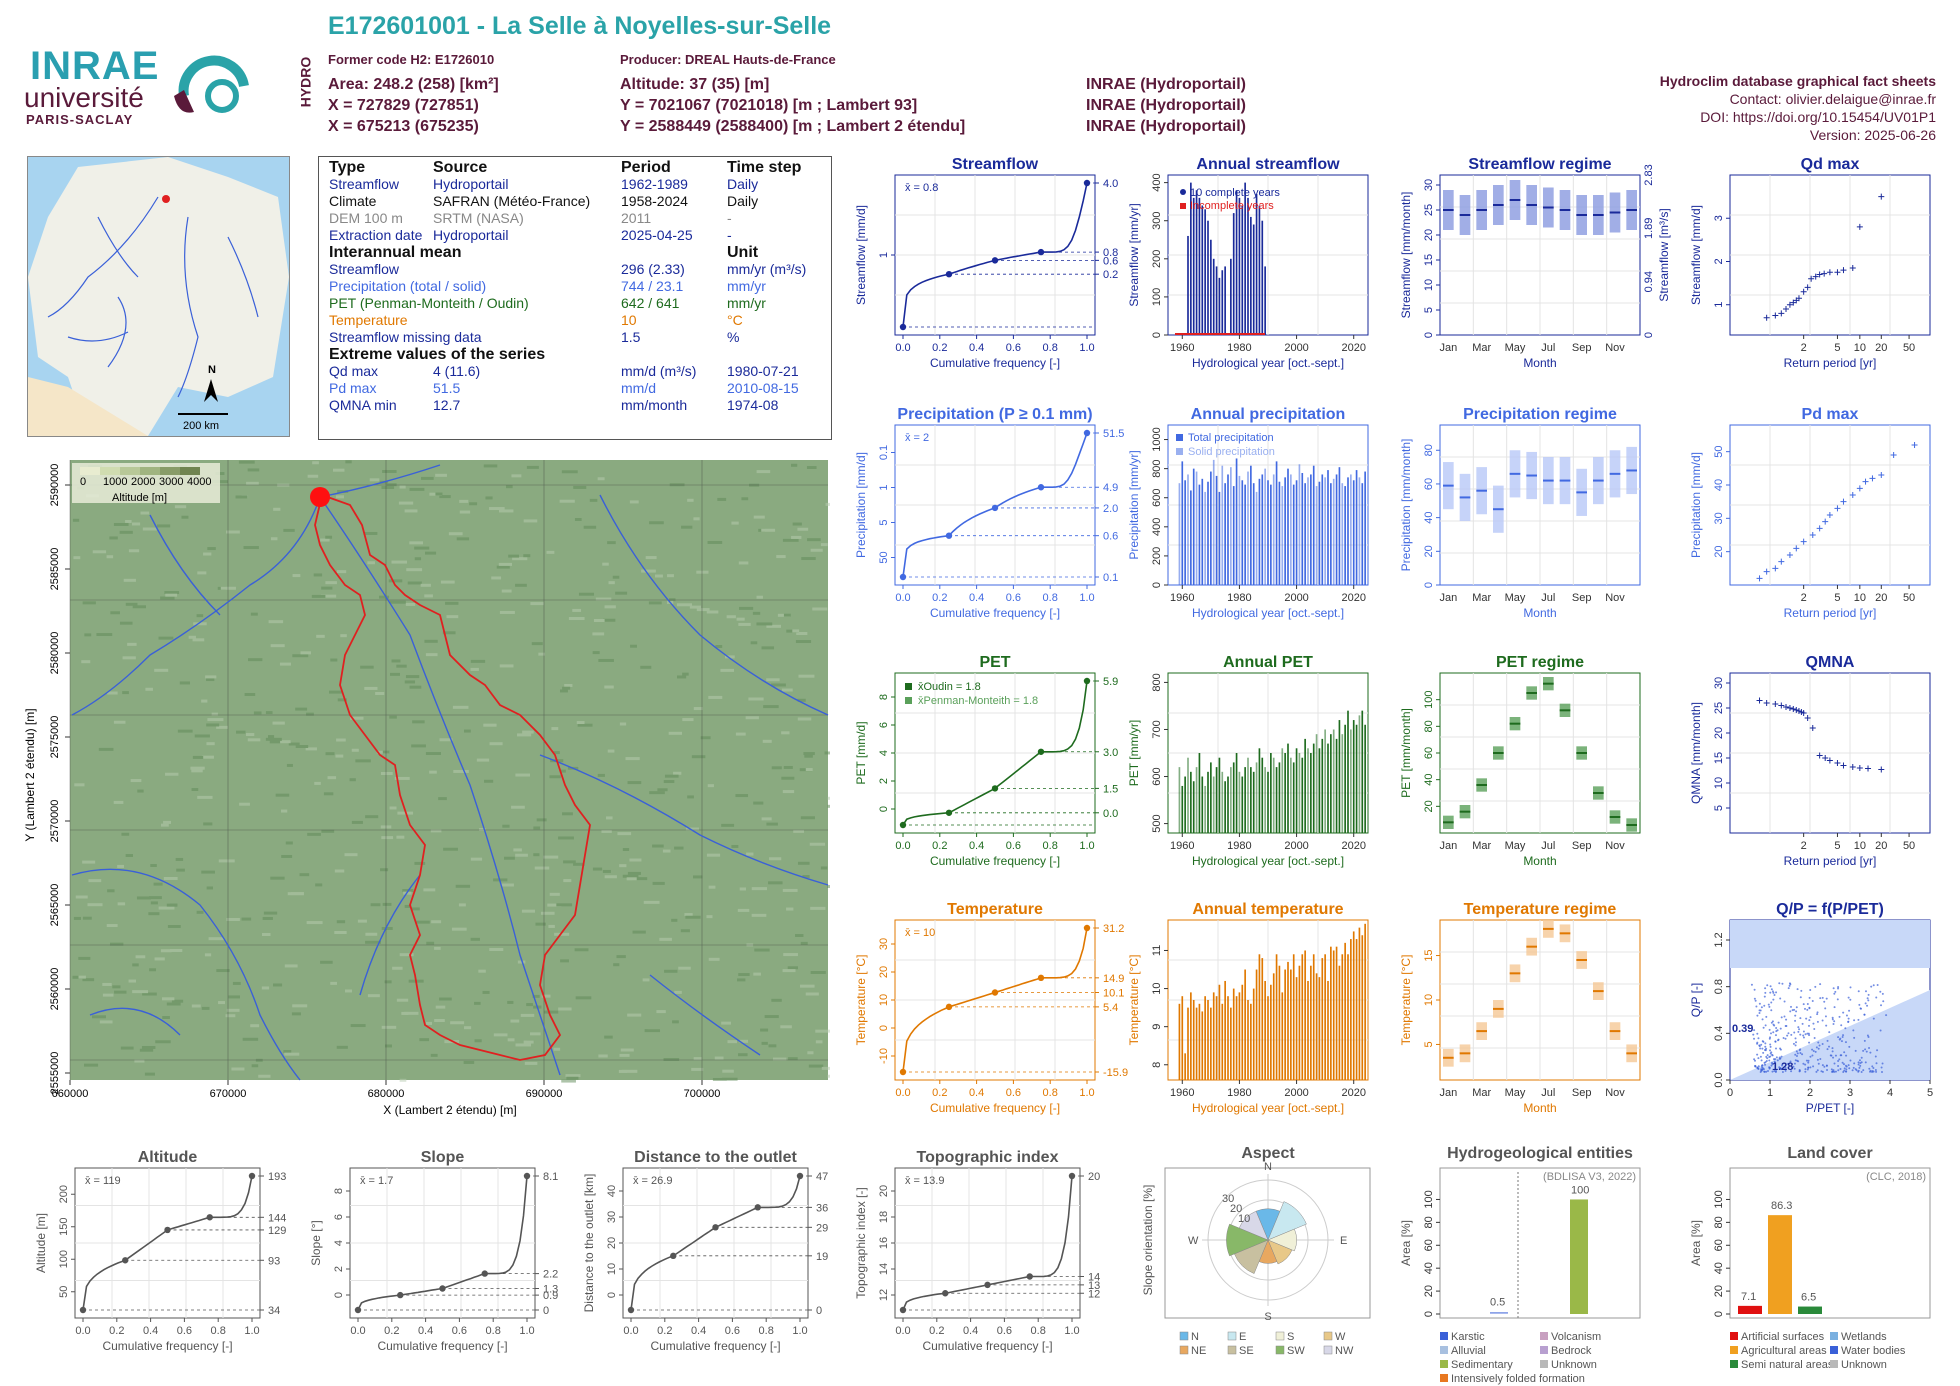 Image resolution: width=1960 pixels, height=1386 pixels. What do you see at coordinates (995, 363) in the screenshot?
I see `x-axis-label: Cumulative frequency [-]` at bounding box center [995, 363].